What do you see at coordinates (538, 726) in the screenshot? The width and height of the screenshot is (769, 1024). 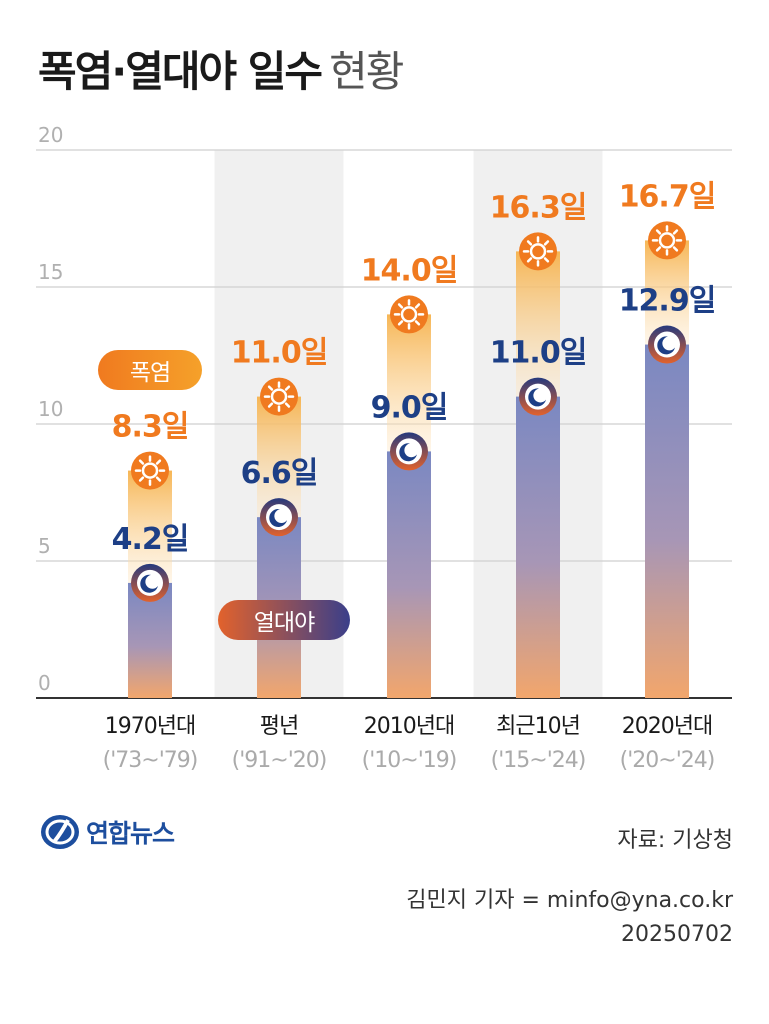 I see `category-name: 최근10년` at bounding box center [538, 726].